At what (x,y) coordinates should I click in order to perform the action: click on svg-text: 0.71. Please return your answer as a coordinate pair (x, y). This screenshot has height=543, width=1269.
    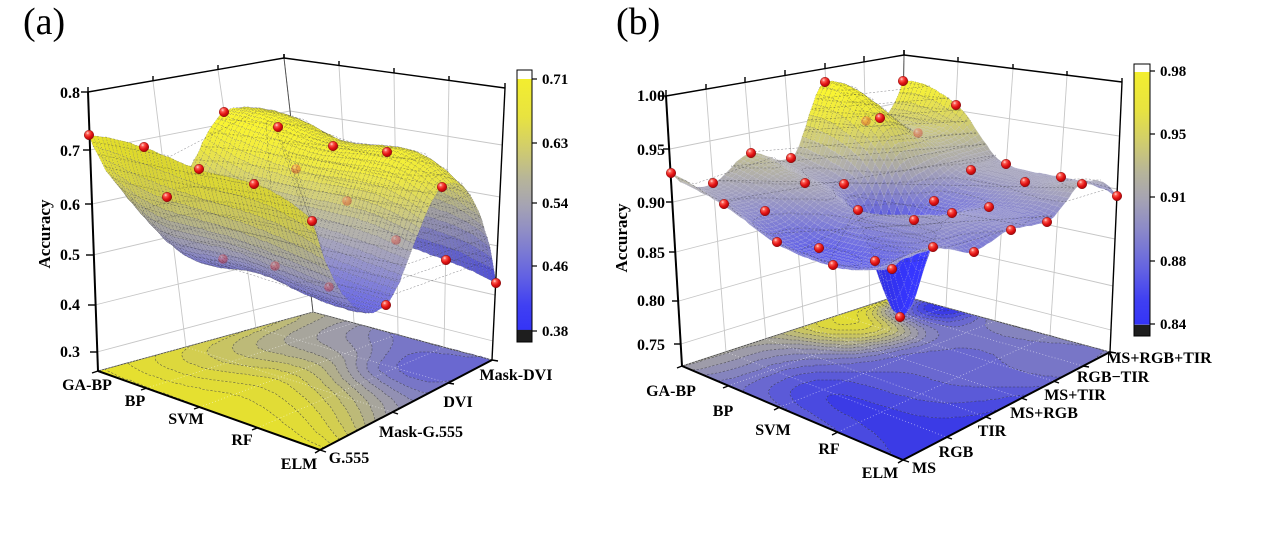
    Looking at the image, I should click on (555, 80).